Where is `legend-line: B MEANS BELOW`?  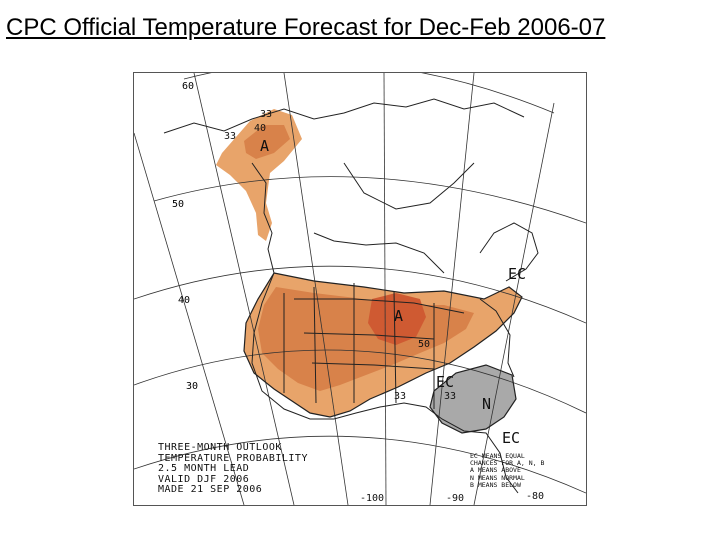 legend-line: B MEANS BELOW is located at coordinates (495, 484).